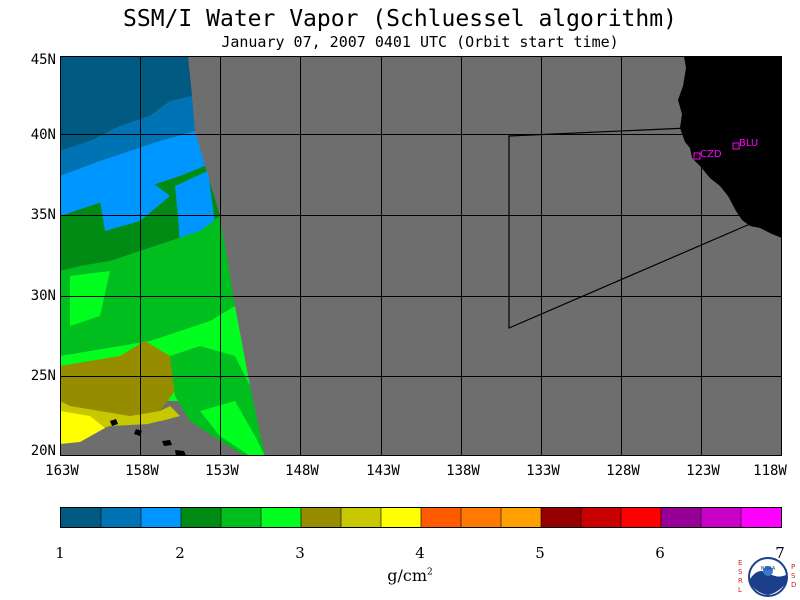 This screenshot has height=600, width=800. What do you see at coordinates (430, 572) in the screenshot?
I see `unit-exponent: 2` at bounding box center [430, 572].